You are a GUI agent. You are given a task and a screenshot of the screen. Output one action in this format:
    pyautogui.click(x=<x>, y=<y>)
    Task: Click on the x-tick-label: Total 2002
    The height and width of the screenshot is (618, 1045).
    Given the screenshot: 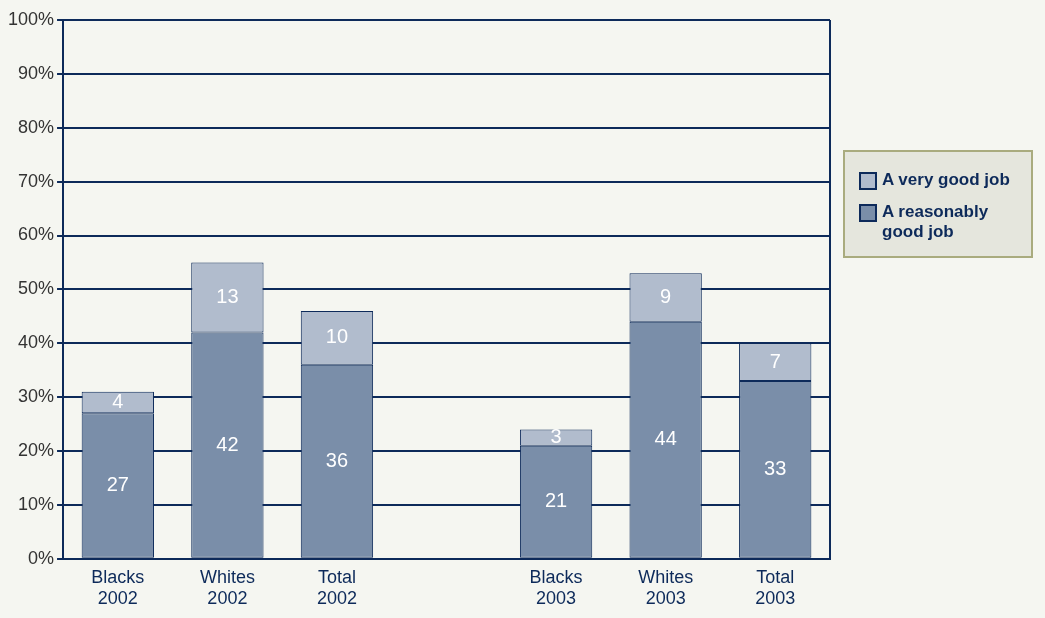 What is the action you would take?
    pyautogui.click(x=336, y=587)
    